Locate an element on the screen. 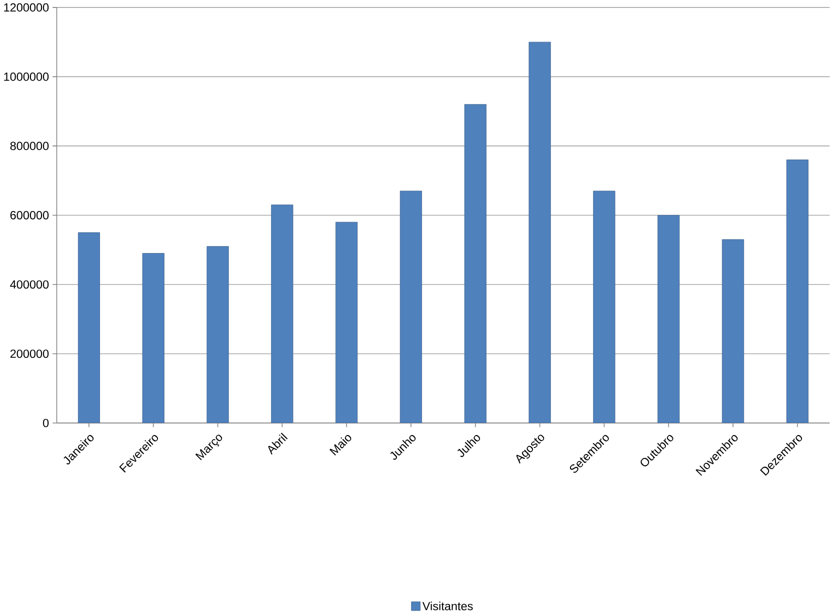 This screenshot has width=830, height=616. y-tick-label: 800000 is located at coordinates (29, 146).